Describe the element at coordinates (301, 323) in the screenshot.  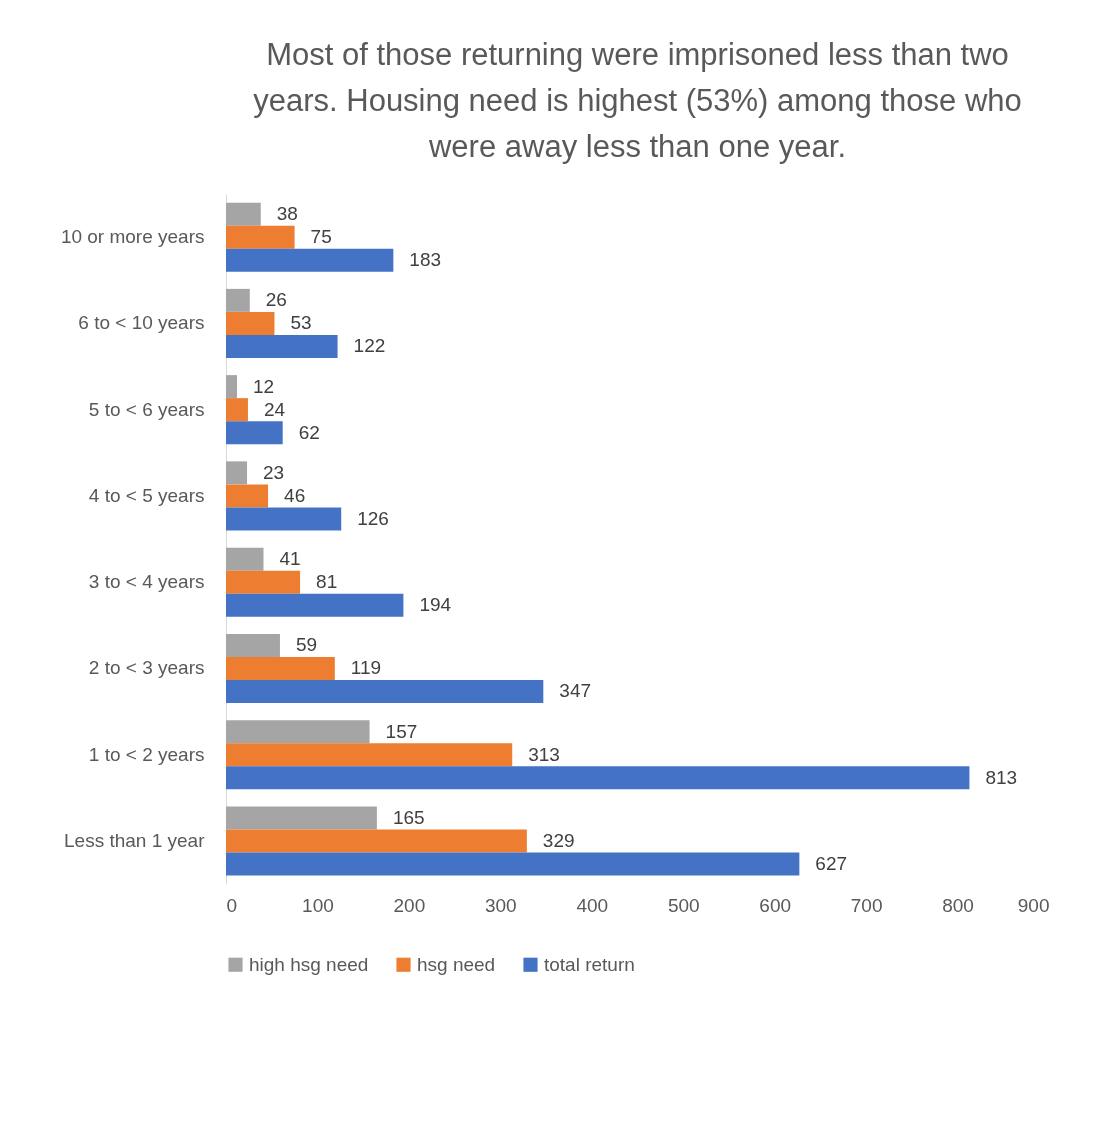
I see `data-label: 53` at that location.